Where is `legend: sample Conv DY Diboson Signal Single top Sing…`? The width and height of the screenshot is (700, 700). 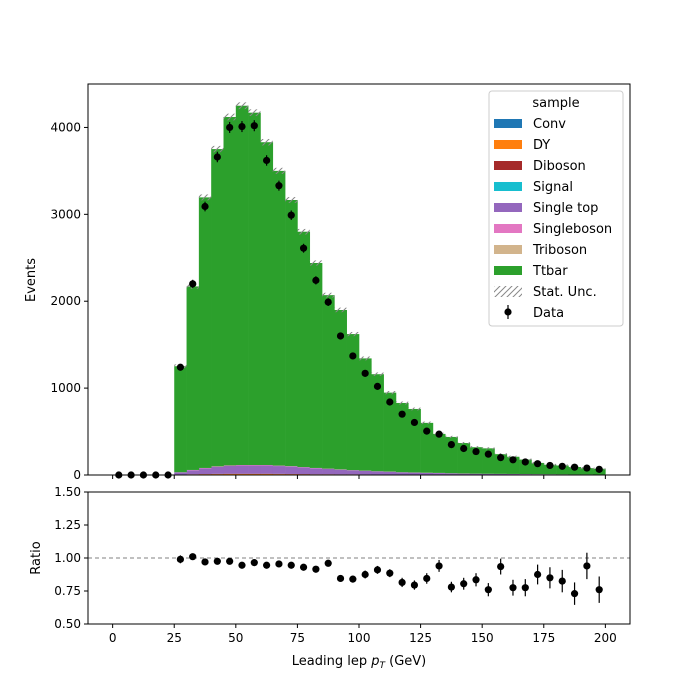
legend: sample Conv DY Diboson Signal Single top Sing… is located at coordinates (556, 208).